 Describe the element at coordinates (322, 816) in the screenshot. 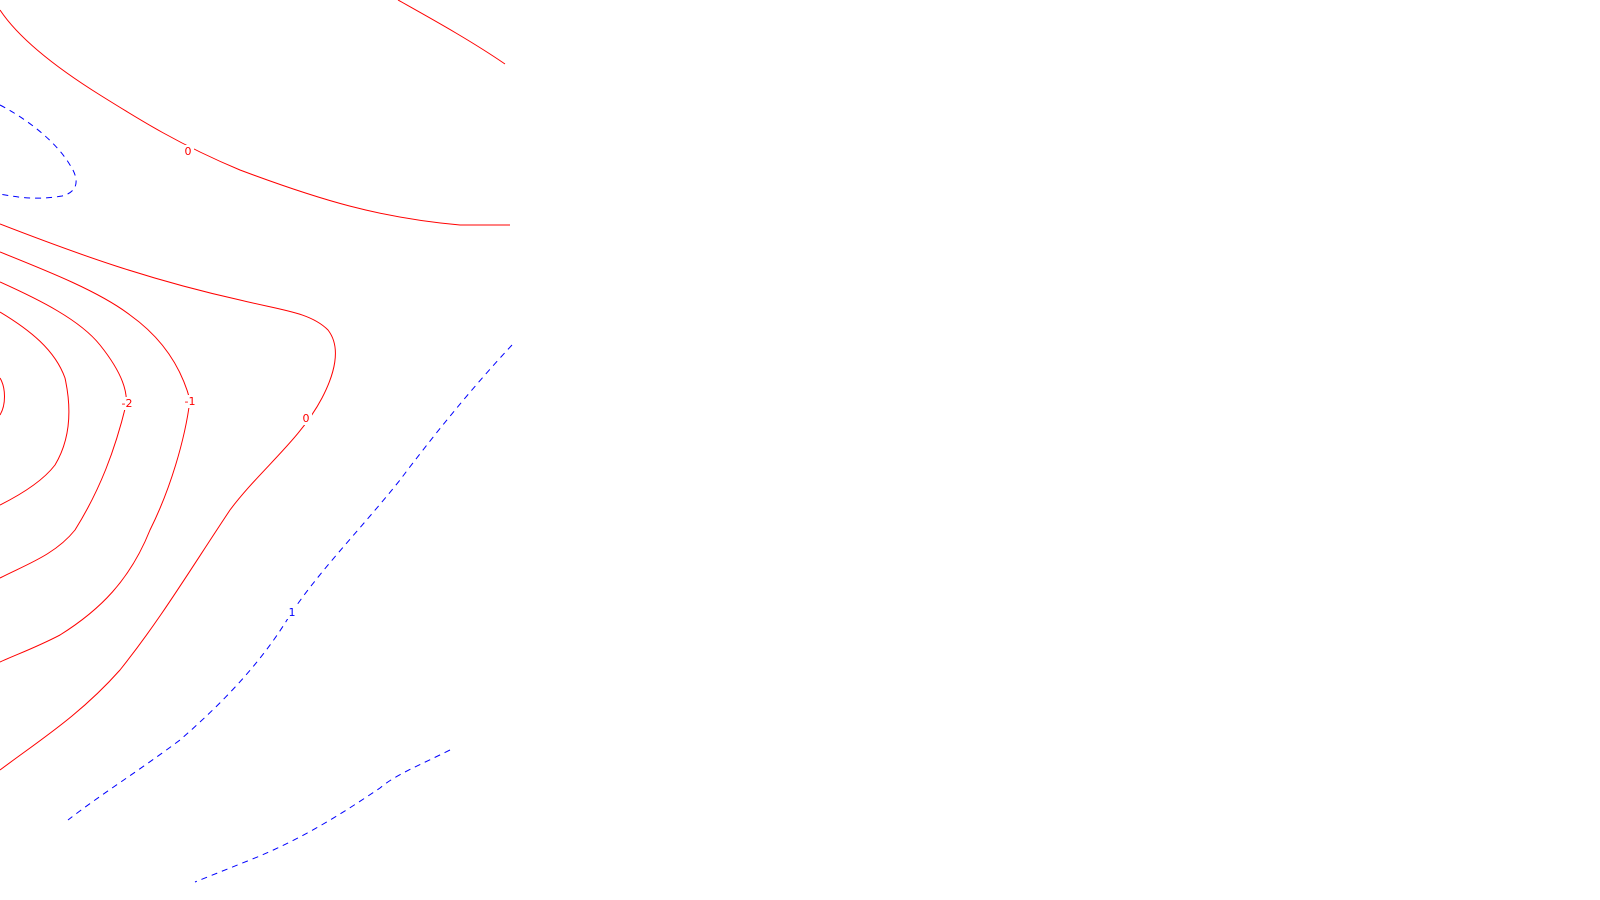

I see `contour-line-one-bottom` at that location.